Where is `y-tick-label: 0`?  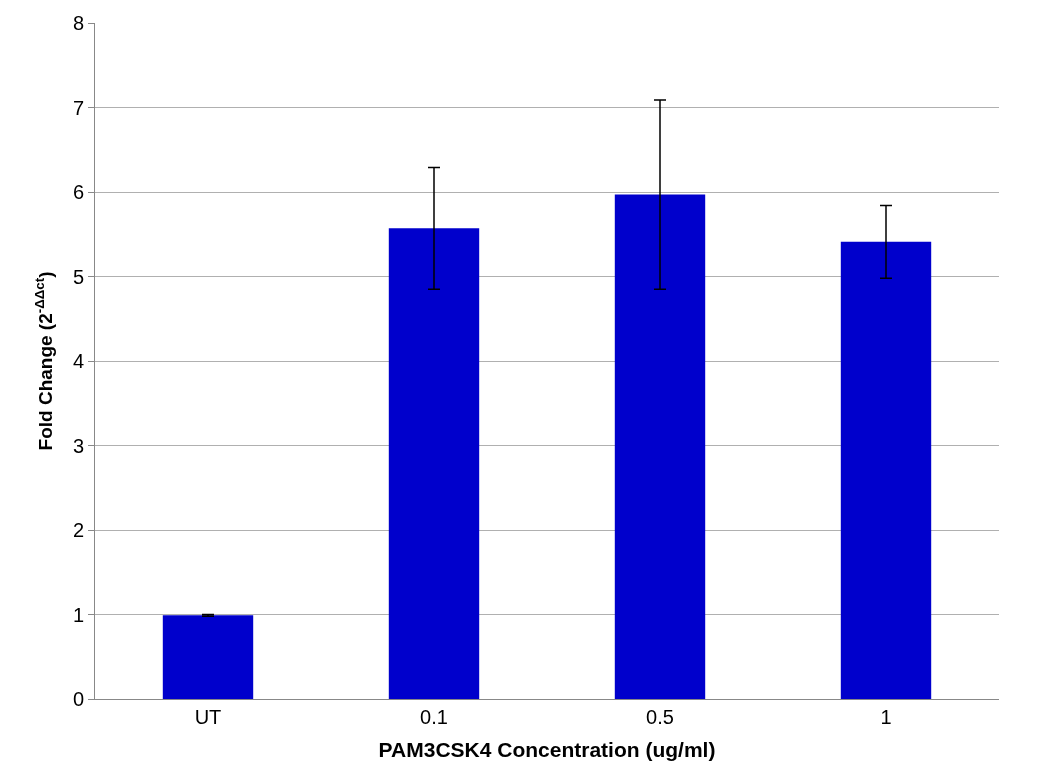 y-tick-label: 0 is located at coordinates (78, 699).